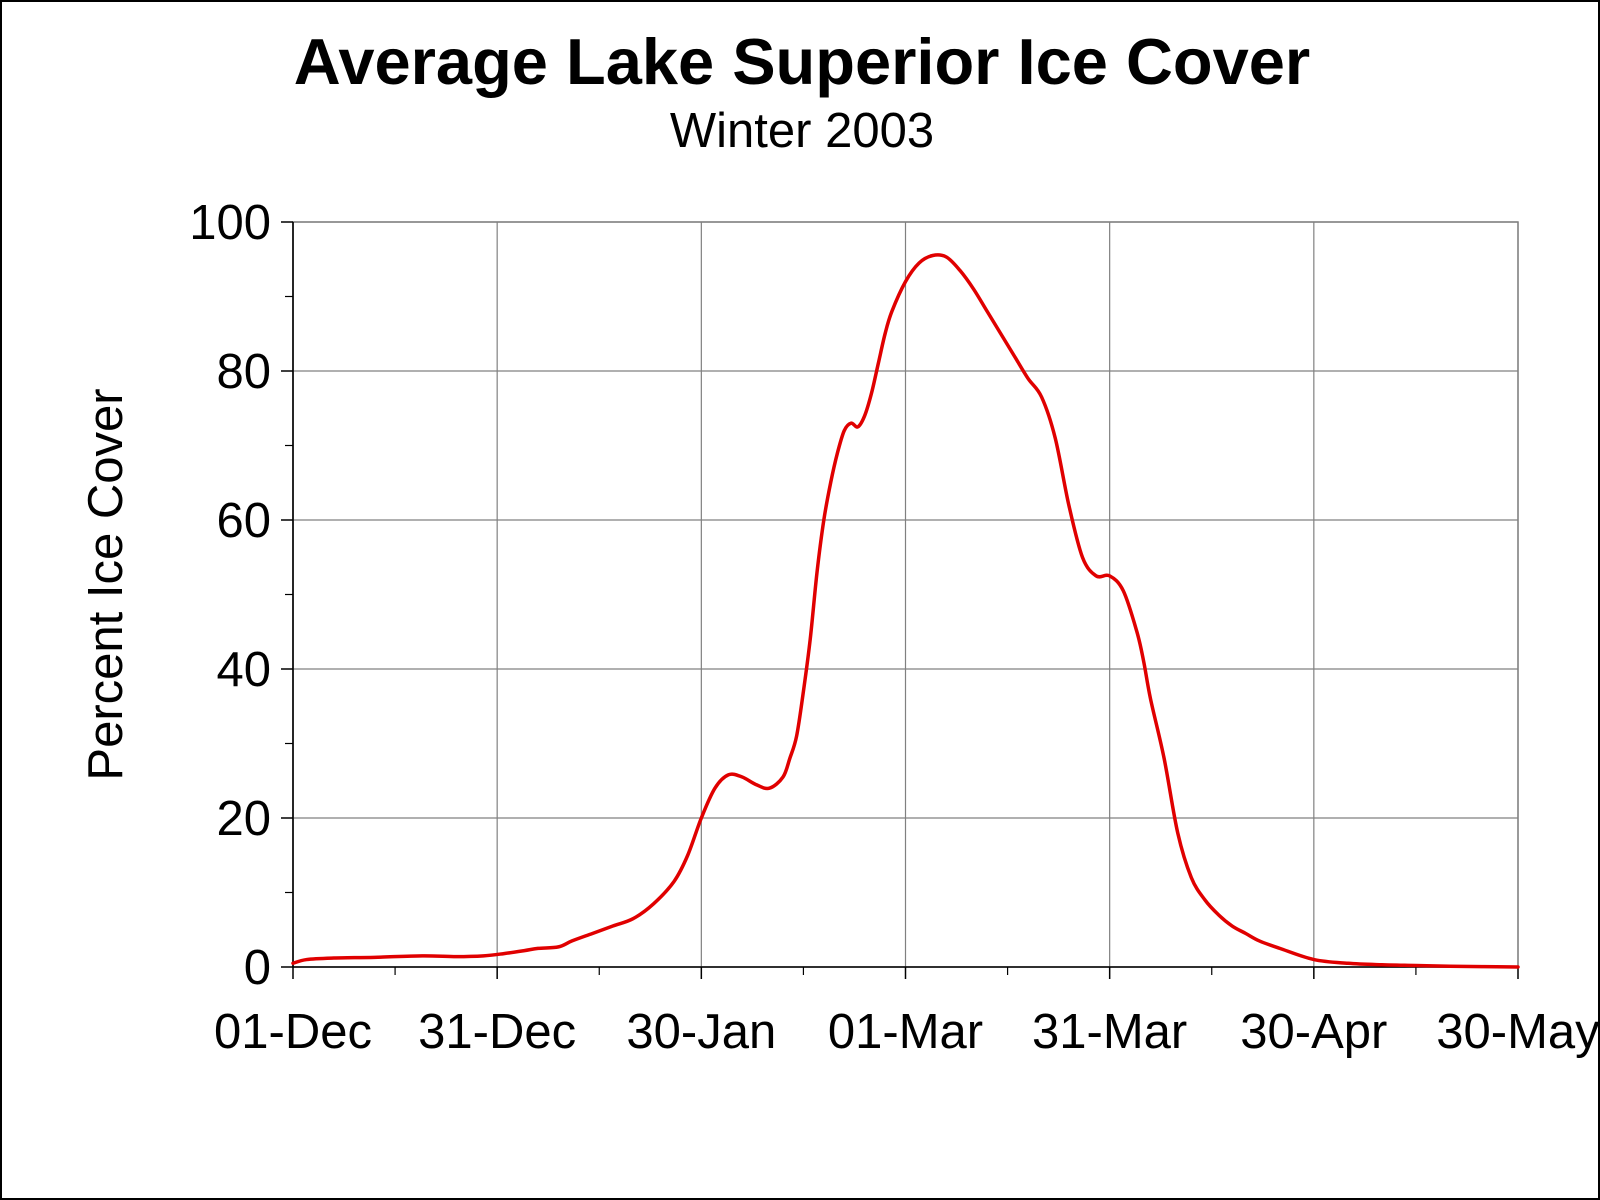  I want to click on y-tick-label: 60, so click(243, 521).